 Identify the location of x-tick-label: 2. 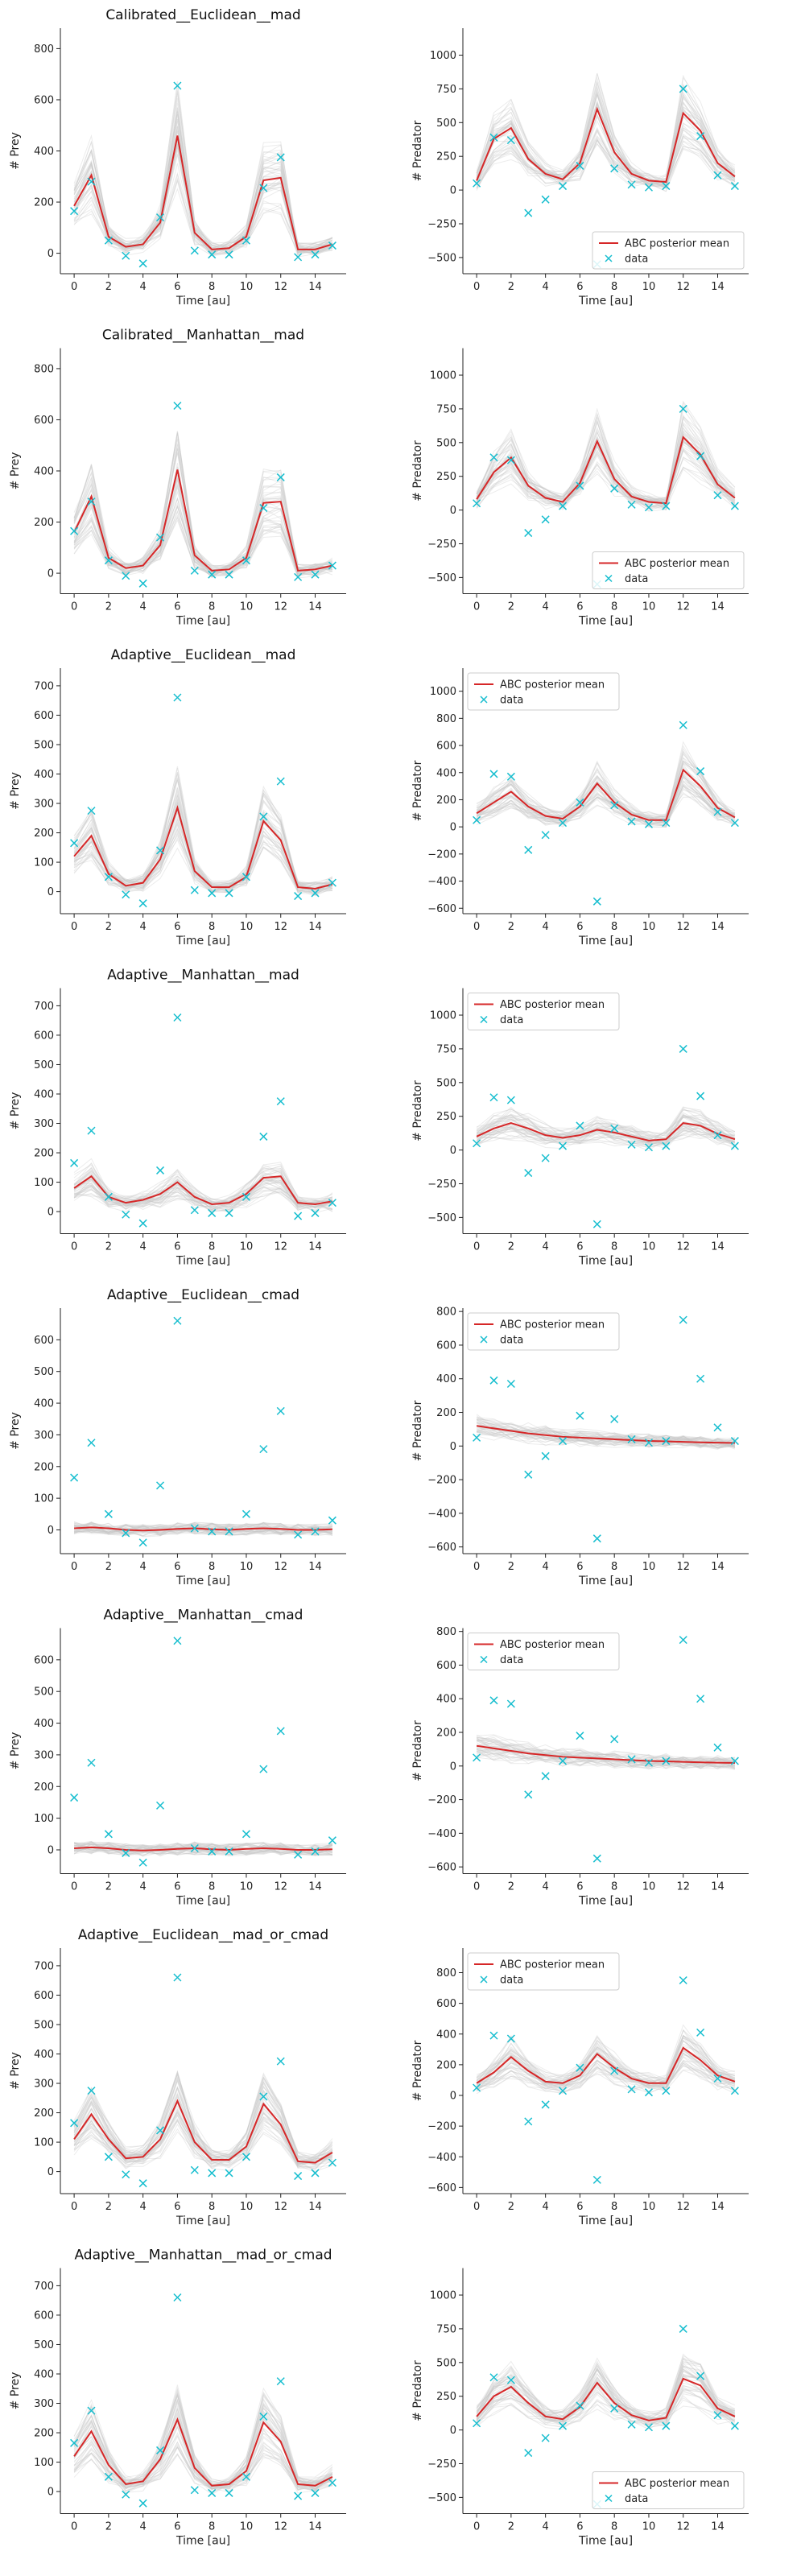
(511, 607).